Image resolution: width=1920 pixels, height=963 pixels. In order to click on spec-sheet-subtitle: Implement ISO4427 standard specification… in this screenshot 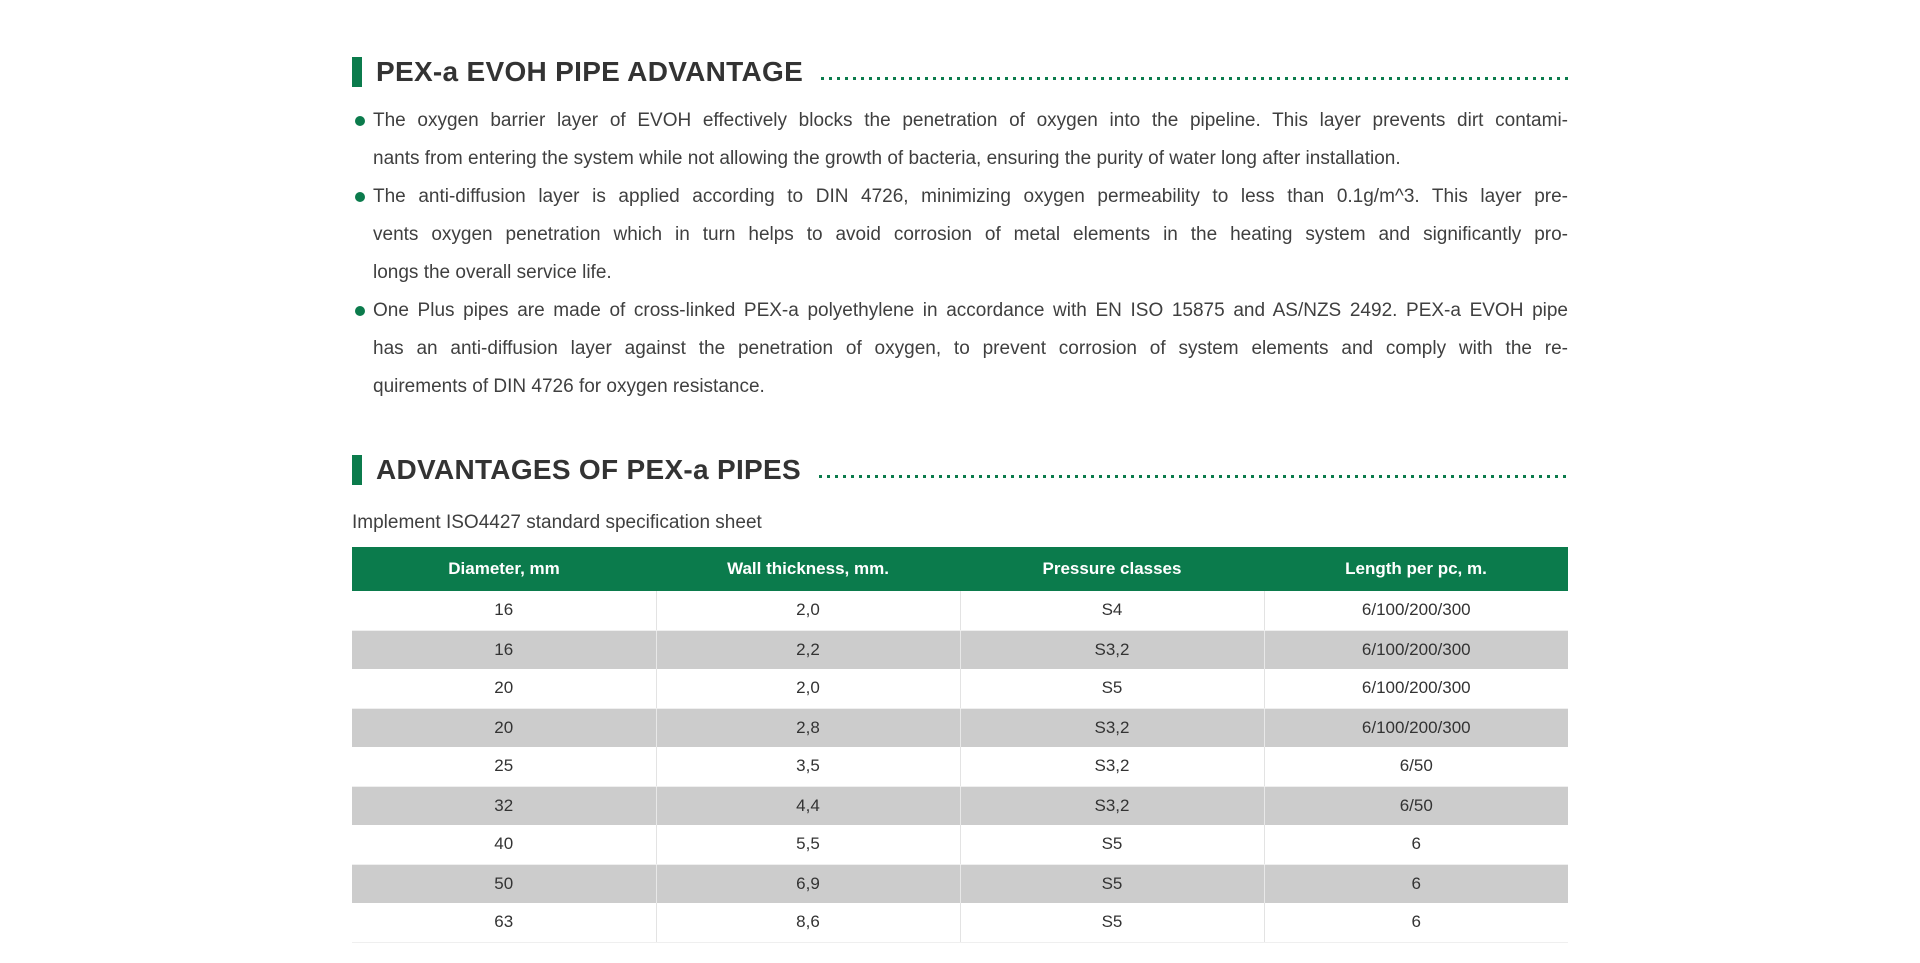, I will do `click(557, 522)`.